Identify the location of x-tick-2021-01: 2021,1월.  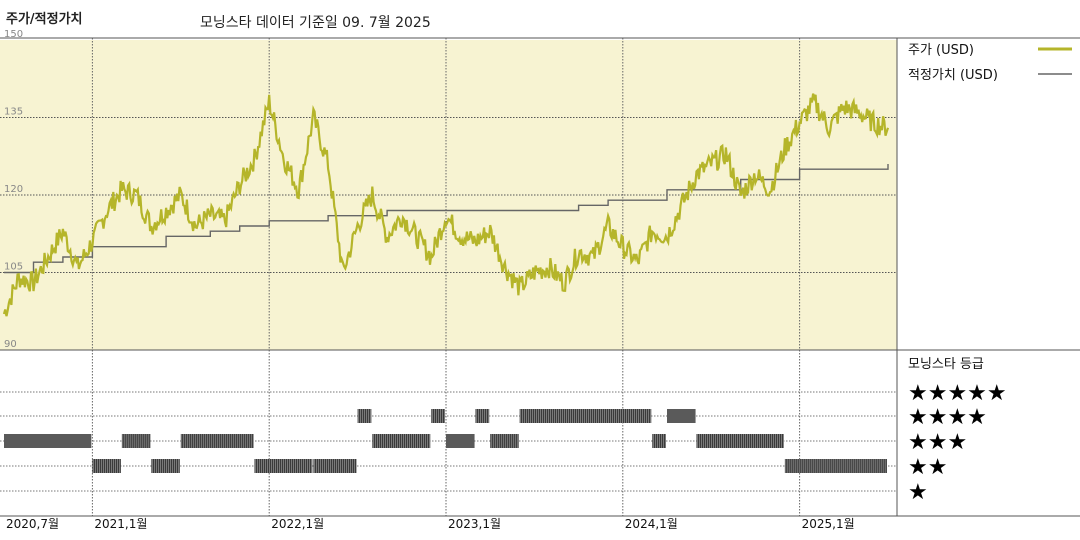
(120, 524).